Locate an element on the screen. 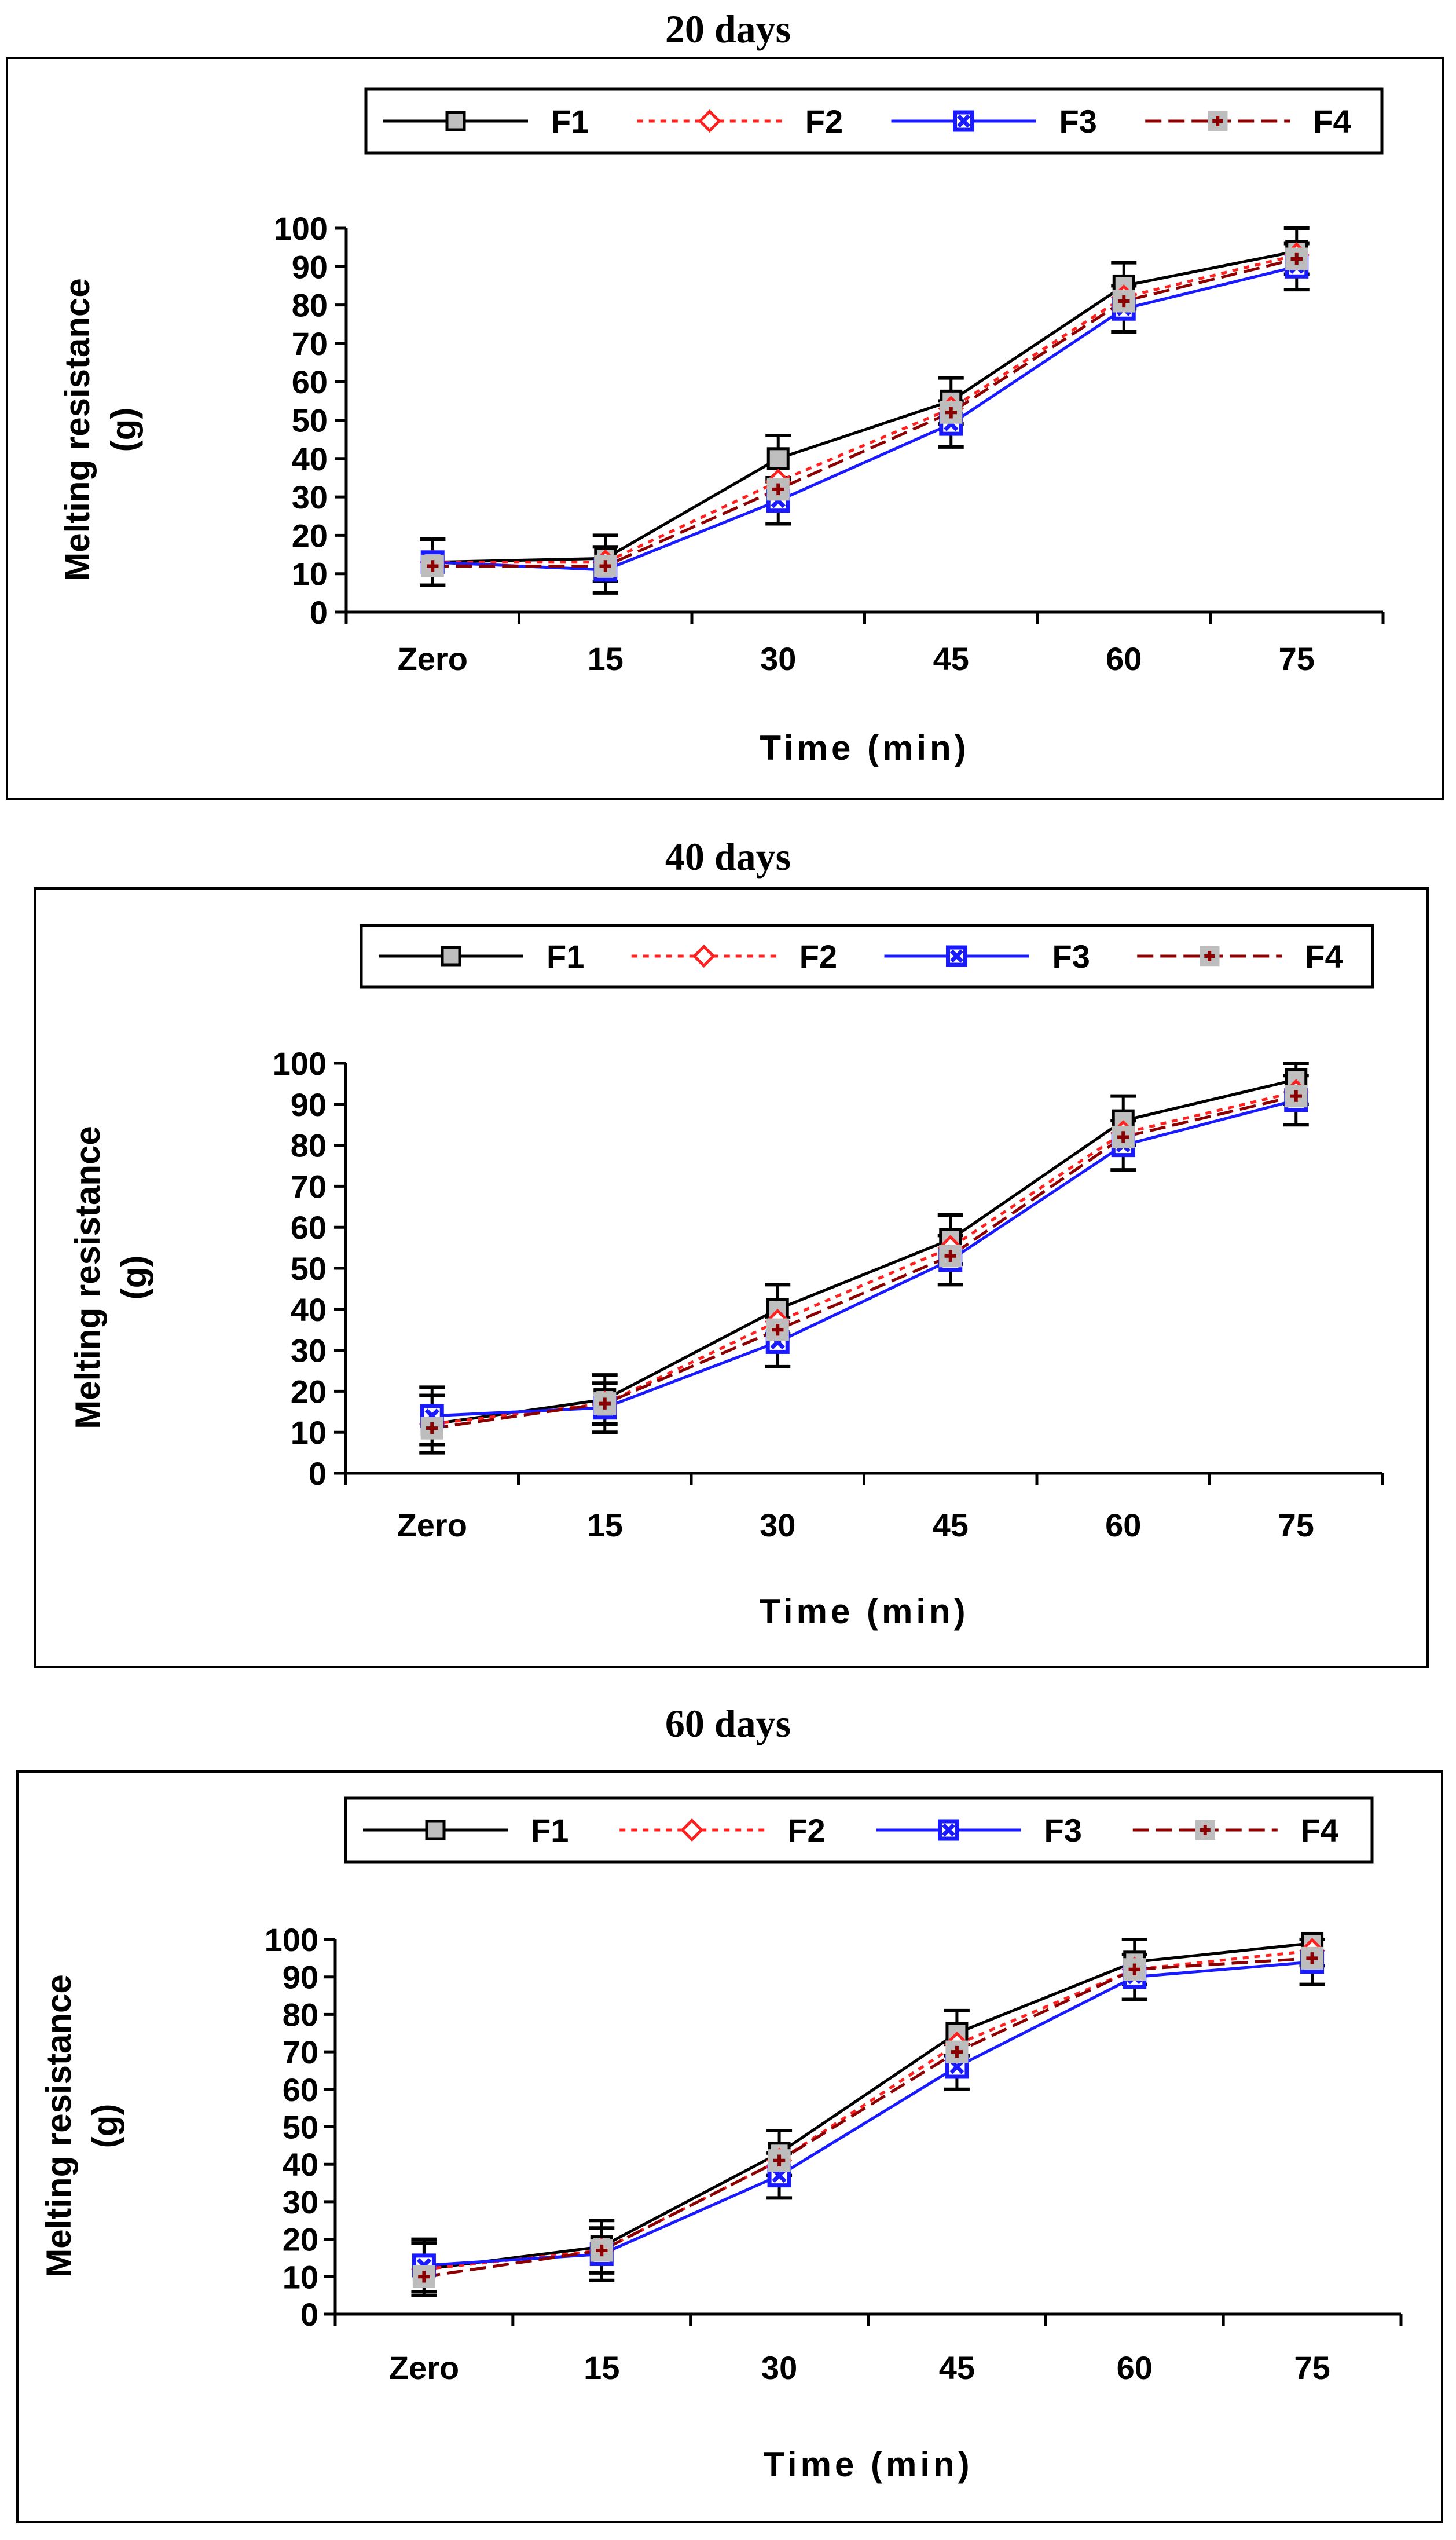  y-tick-label: 30 is located at coordinates (310, 497).